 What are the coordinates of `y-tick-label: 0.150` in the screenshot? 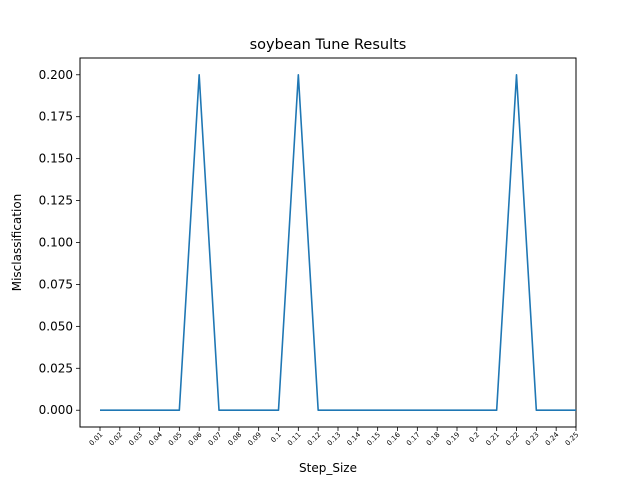 It's located at (56, 159).